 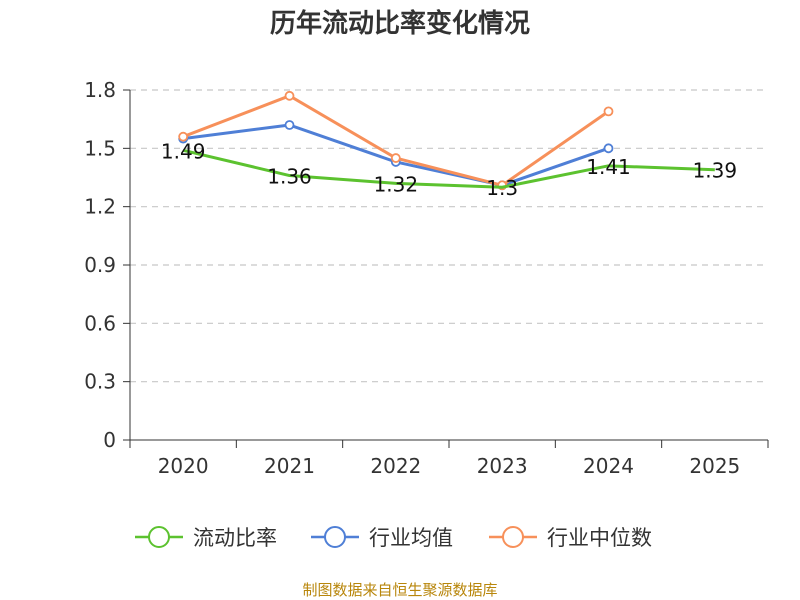 What do you see at coordinates (502, 188) in the screenshot?
I see `data-label-2023: 1.3` at bounding box center [502, 188].